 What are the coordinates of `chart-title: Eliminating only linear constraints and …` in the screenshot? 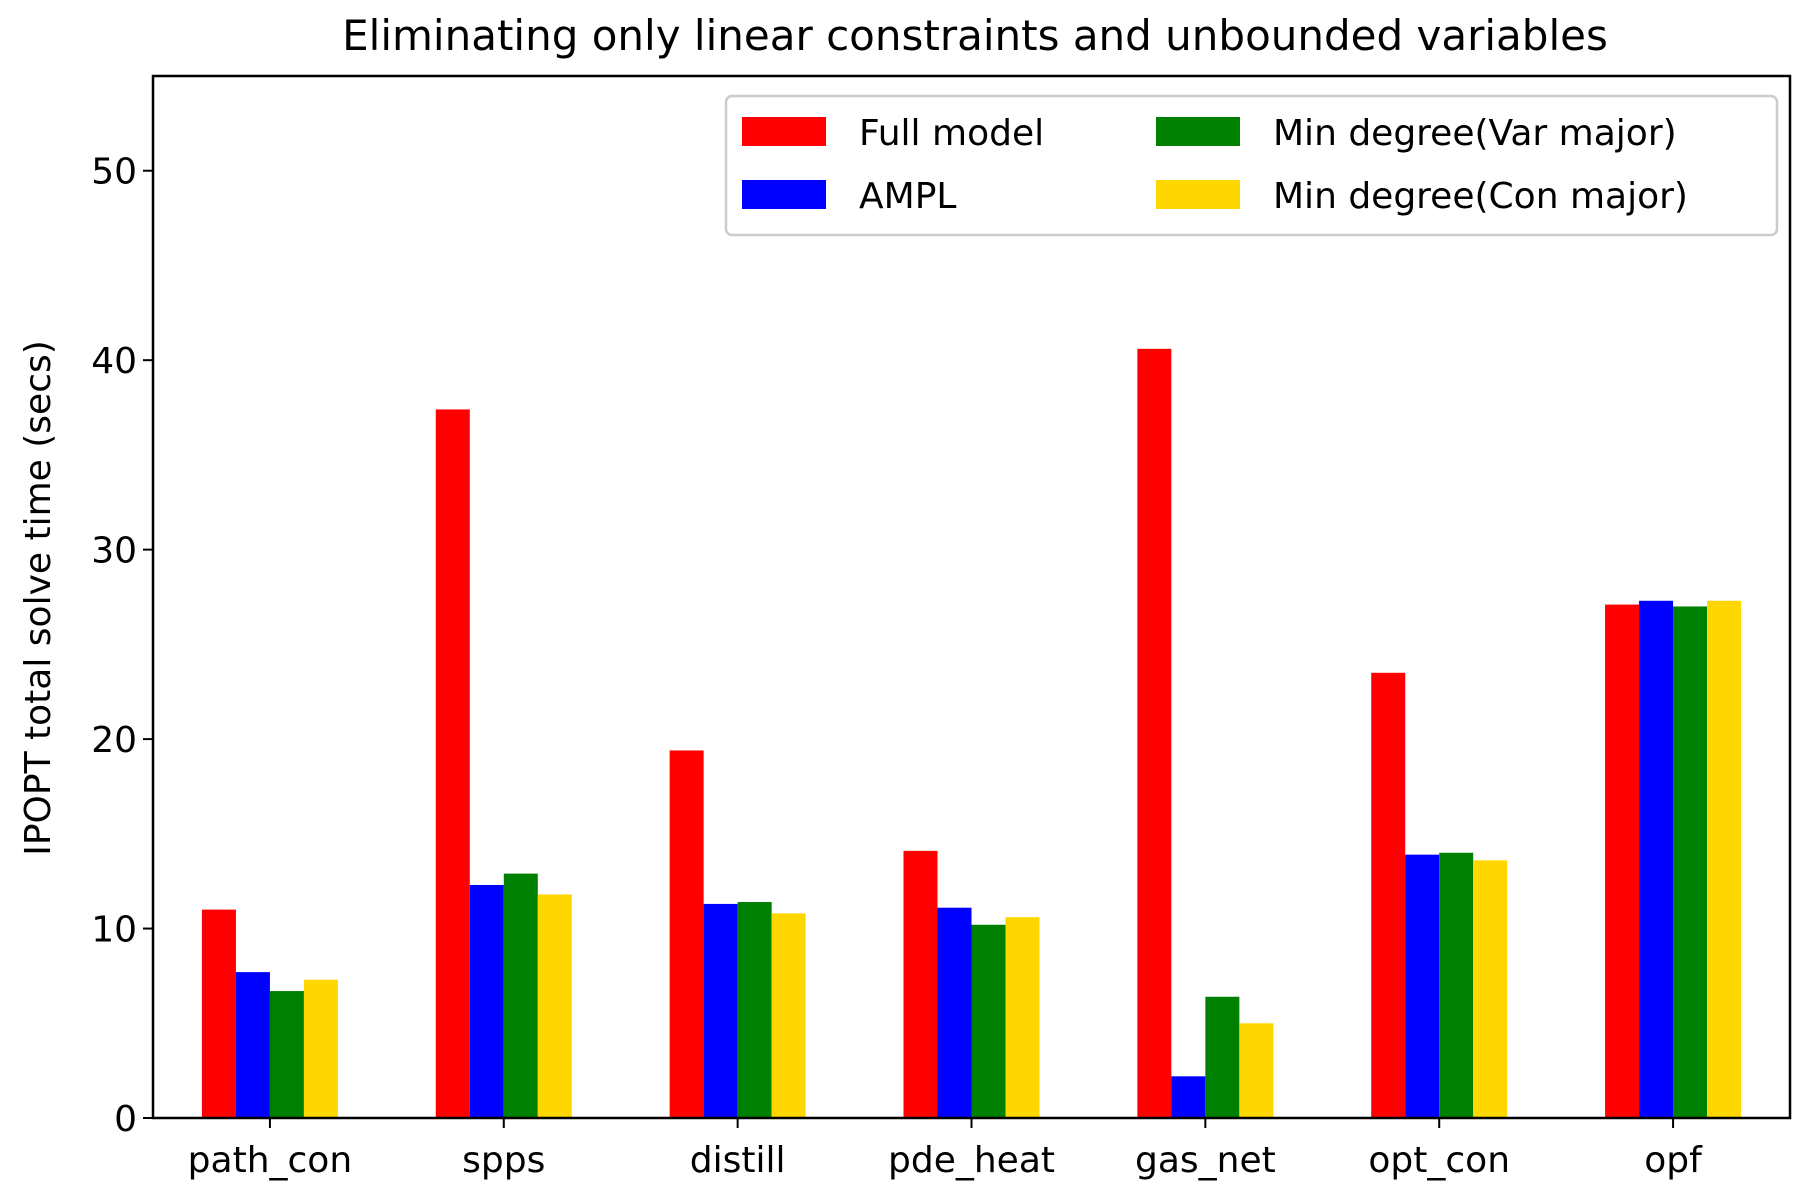 It's located at (975, 35).